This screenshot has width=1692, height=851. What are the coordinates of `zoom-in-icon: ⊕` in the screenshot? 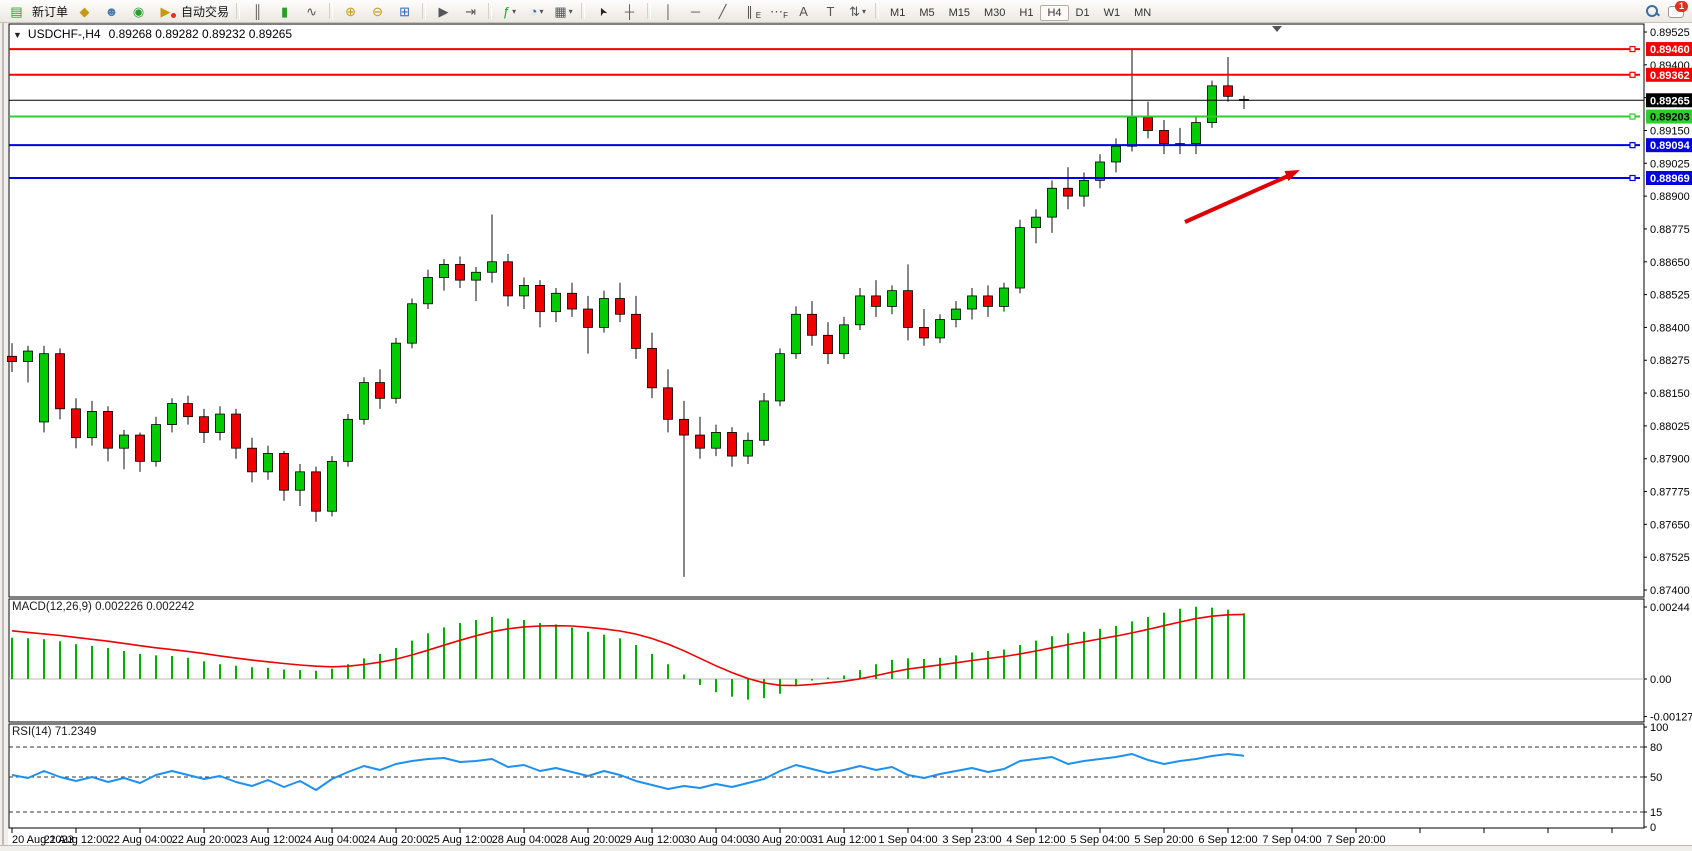 It's located at (350, 11).